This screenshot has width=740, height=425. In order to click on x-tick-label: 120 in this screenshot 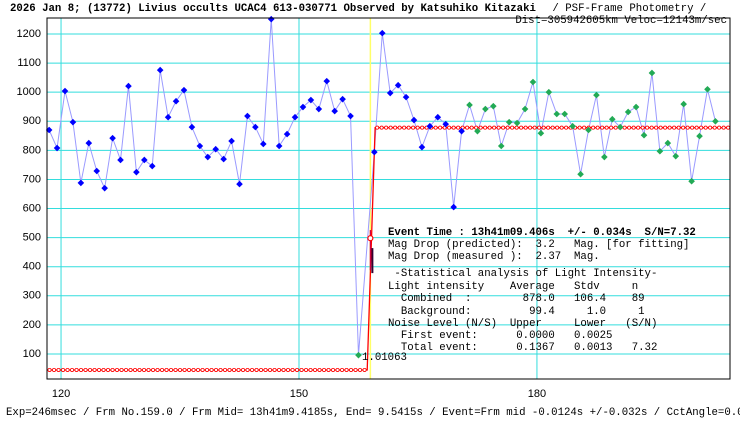, I will do `click(61, 394)`.